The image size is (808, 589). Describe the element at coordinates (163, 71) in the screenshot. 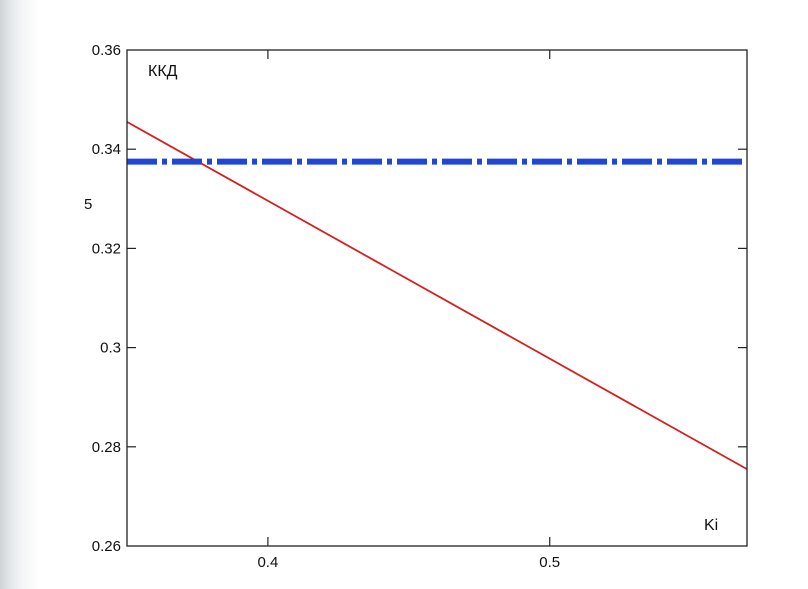

I see `y-axis-label: ККД` at that location.